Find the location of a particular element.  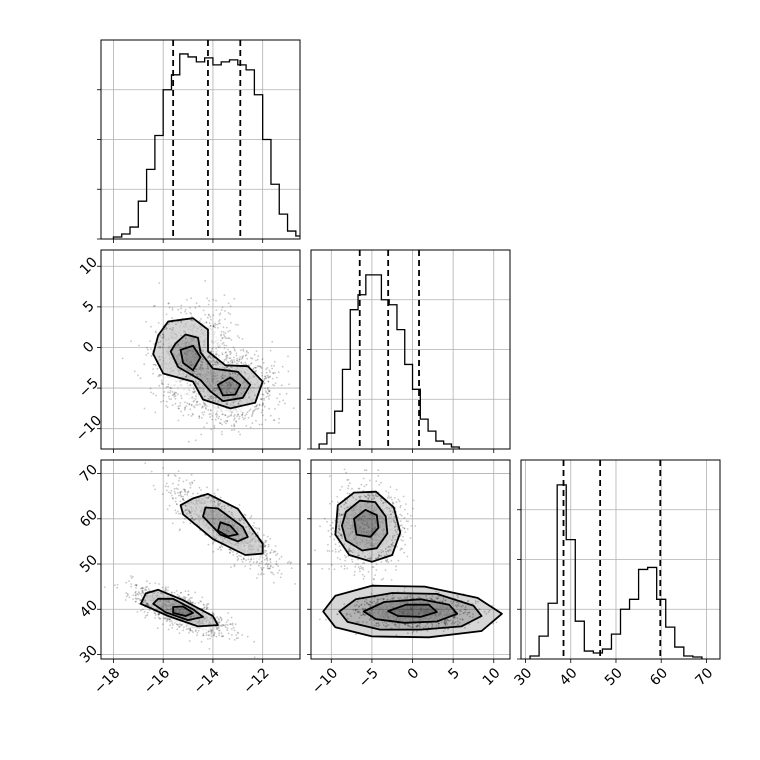

scatter-panel-1: 3040506070 is located at coordinates (190, 561).